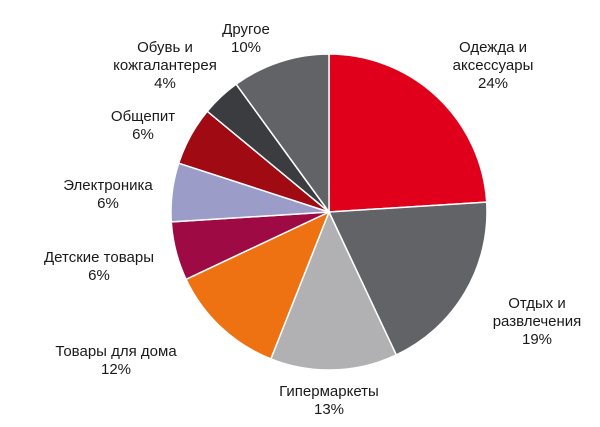 This screenshot has height=427, width=600. I want to click on slice-name-label: кожгалантерея, so click(165, 65).